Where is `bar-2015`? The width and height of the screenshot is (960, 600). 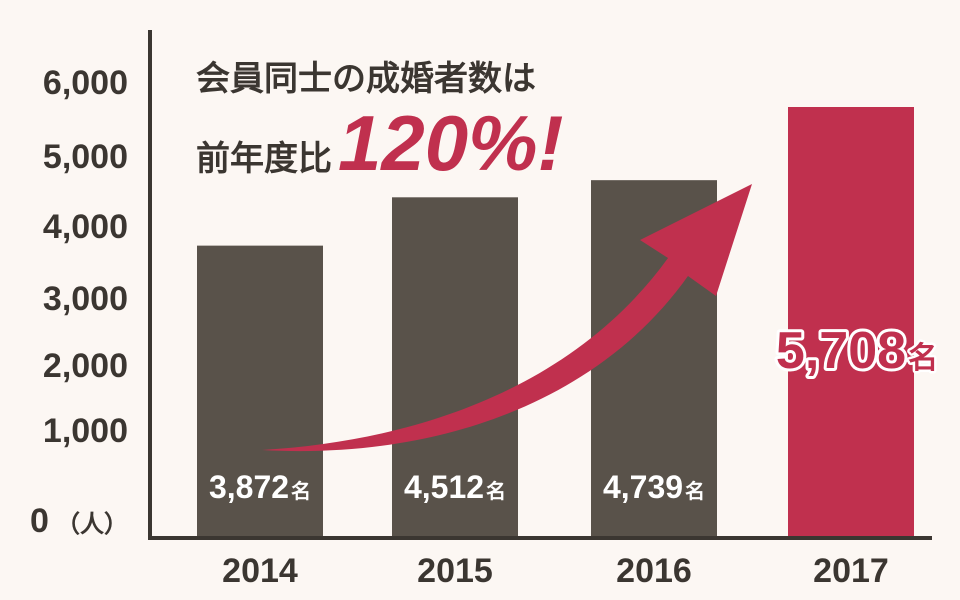 bar-2015 is located at coordinates (455, 368).